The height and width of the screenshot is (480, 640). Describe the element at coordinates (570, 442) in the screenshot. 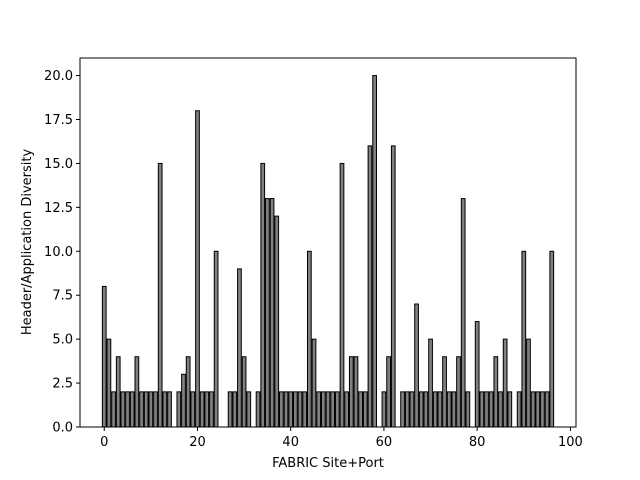

I see `x-tick-label: 100` at that location.